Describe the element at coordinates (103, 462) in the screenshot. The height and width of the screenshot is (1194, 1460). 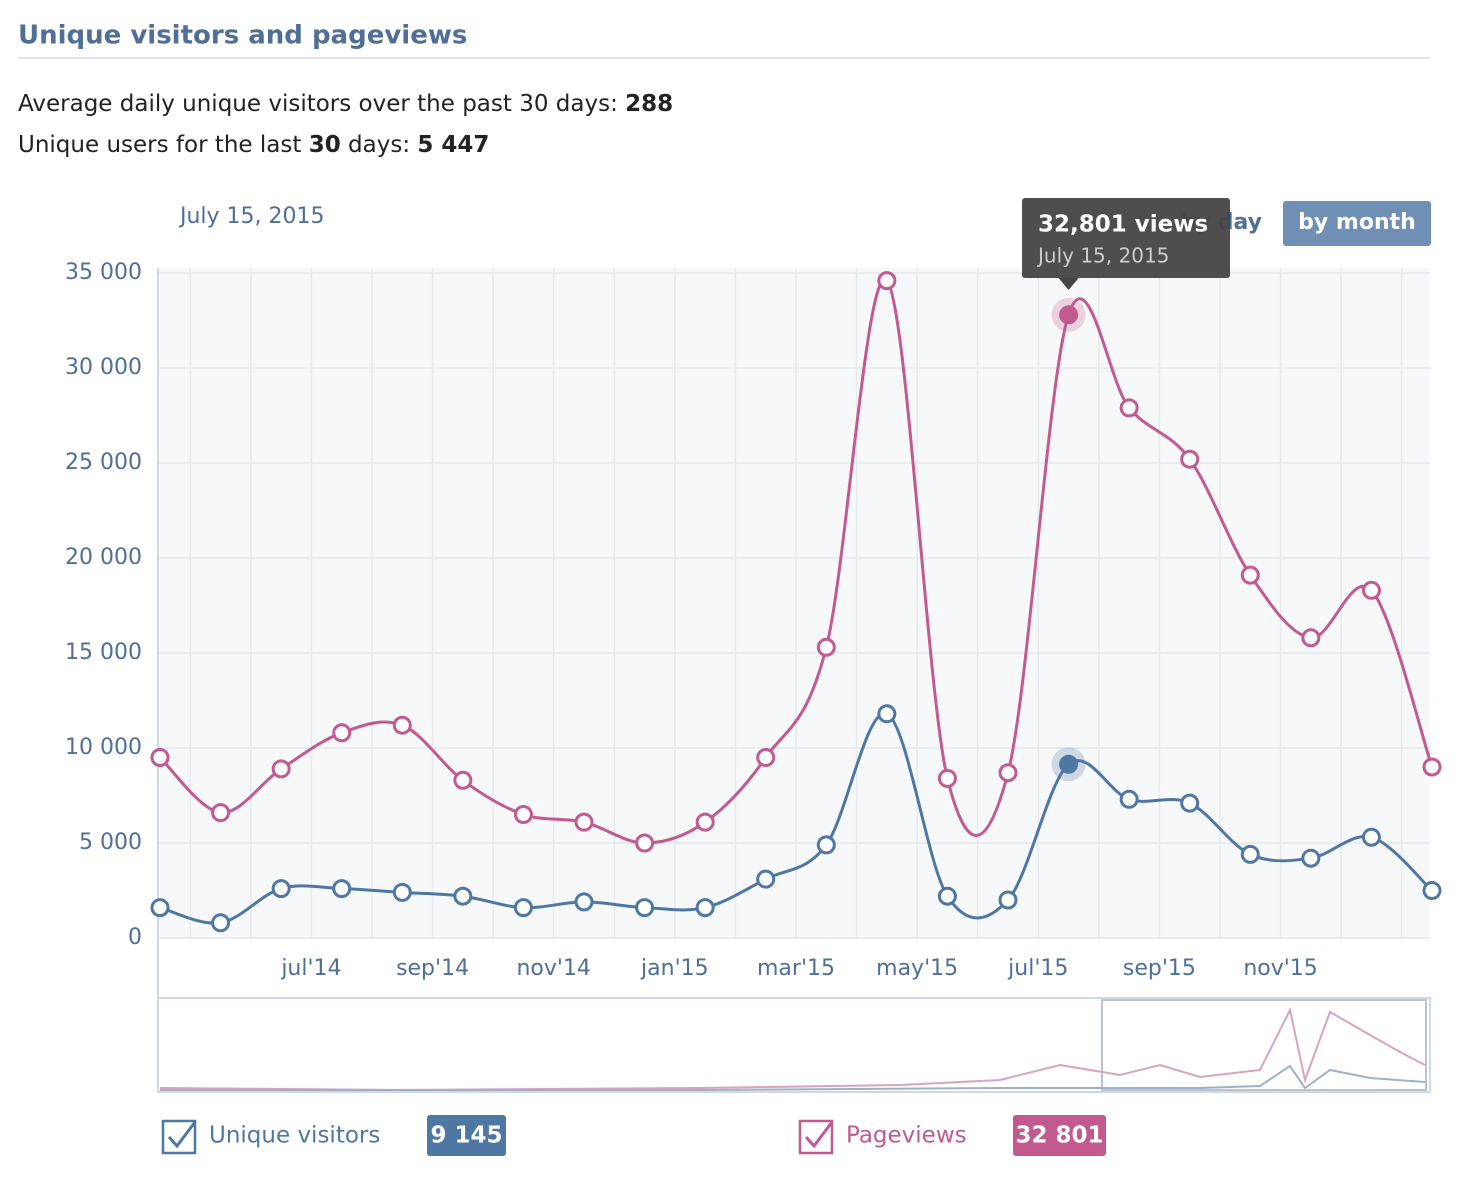
I see `y-tick-label: 25 000` at that location.